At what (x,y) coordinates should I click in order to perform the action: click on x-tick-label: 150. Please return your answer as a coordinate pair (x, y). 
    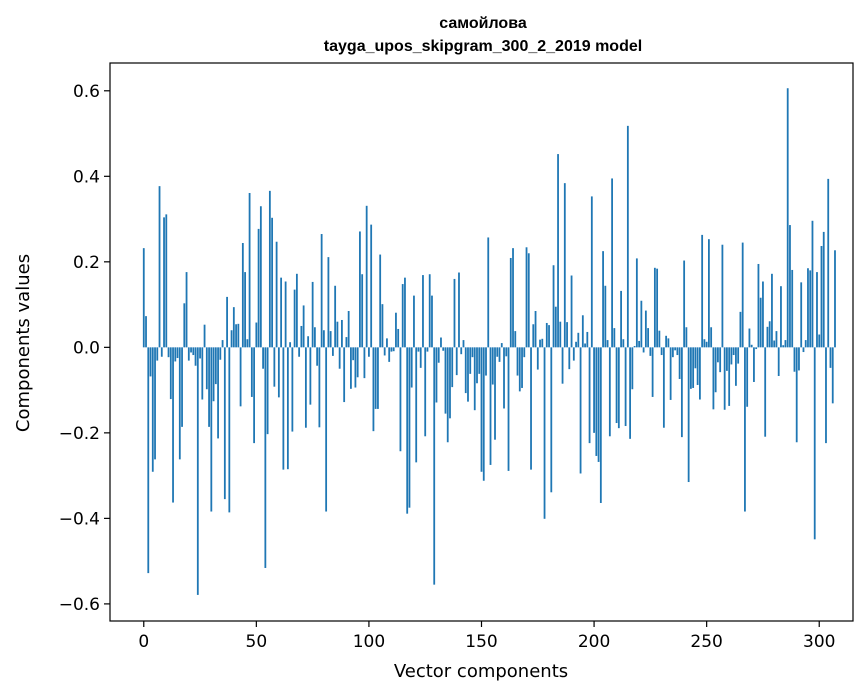
    Looking at the image, I should click on (481, 642).